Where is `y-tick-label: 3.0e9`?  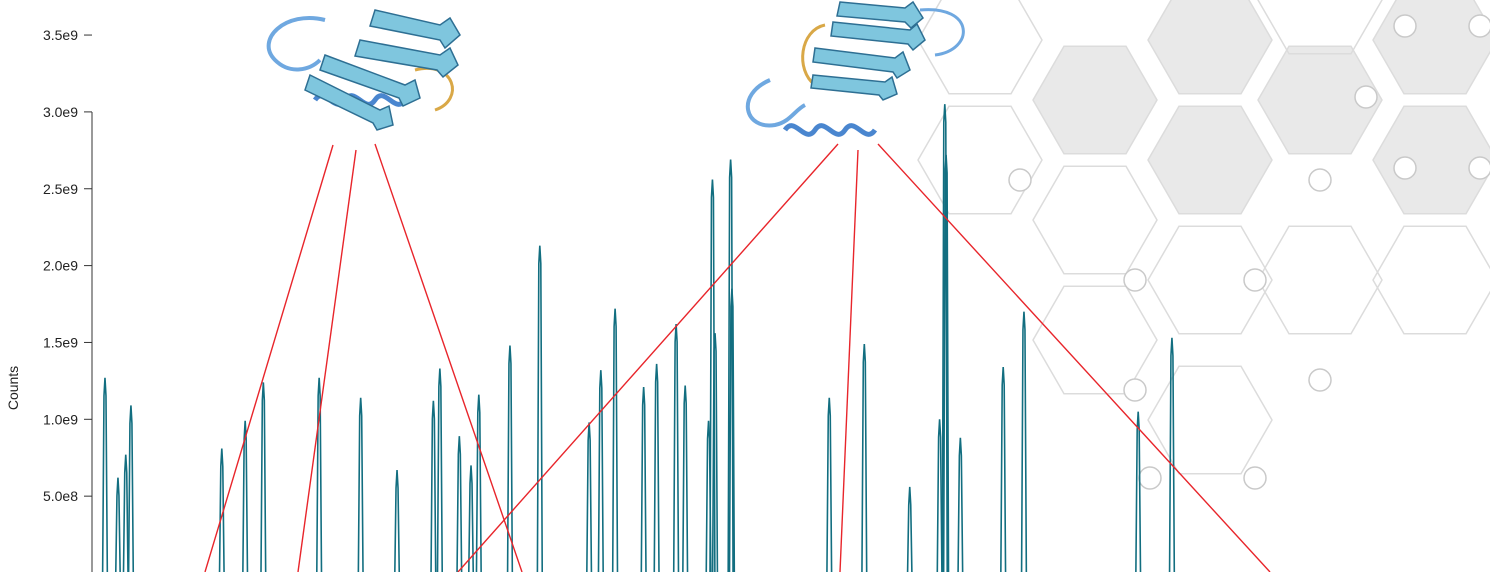
y-tick-label: 3.0e9 is located at coordinates (60, 112).